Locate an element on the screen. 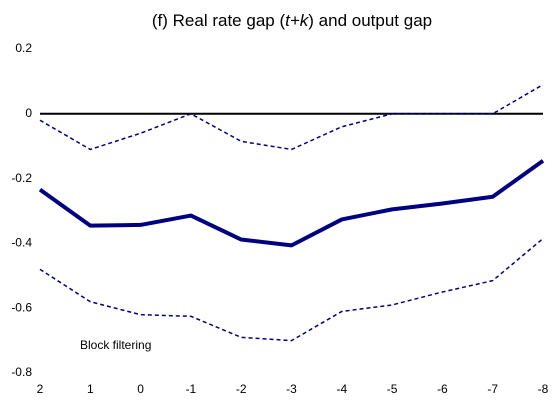  y-tick-label: -0.8 is located at coordinates (21, 372).